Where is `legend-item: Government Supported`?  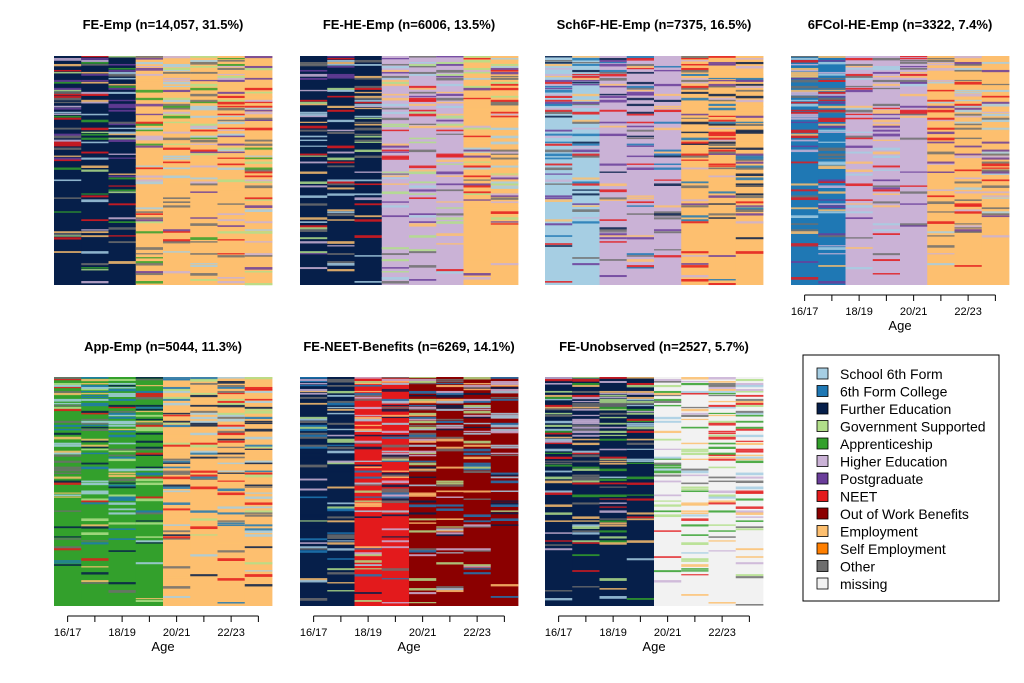 legend-item: Government Supported is located at coordinates (901, 427).